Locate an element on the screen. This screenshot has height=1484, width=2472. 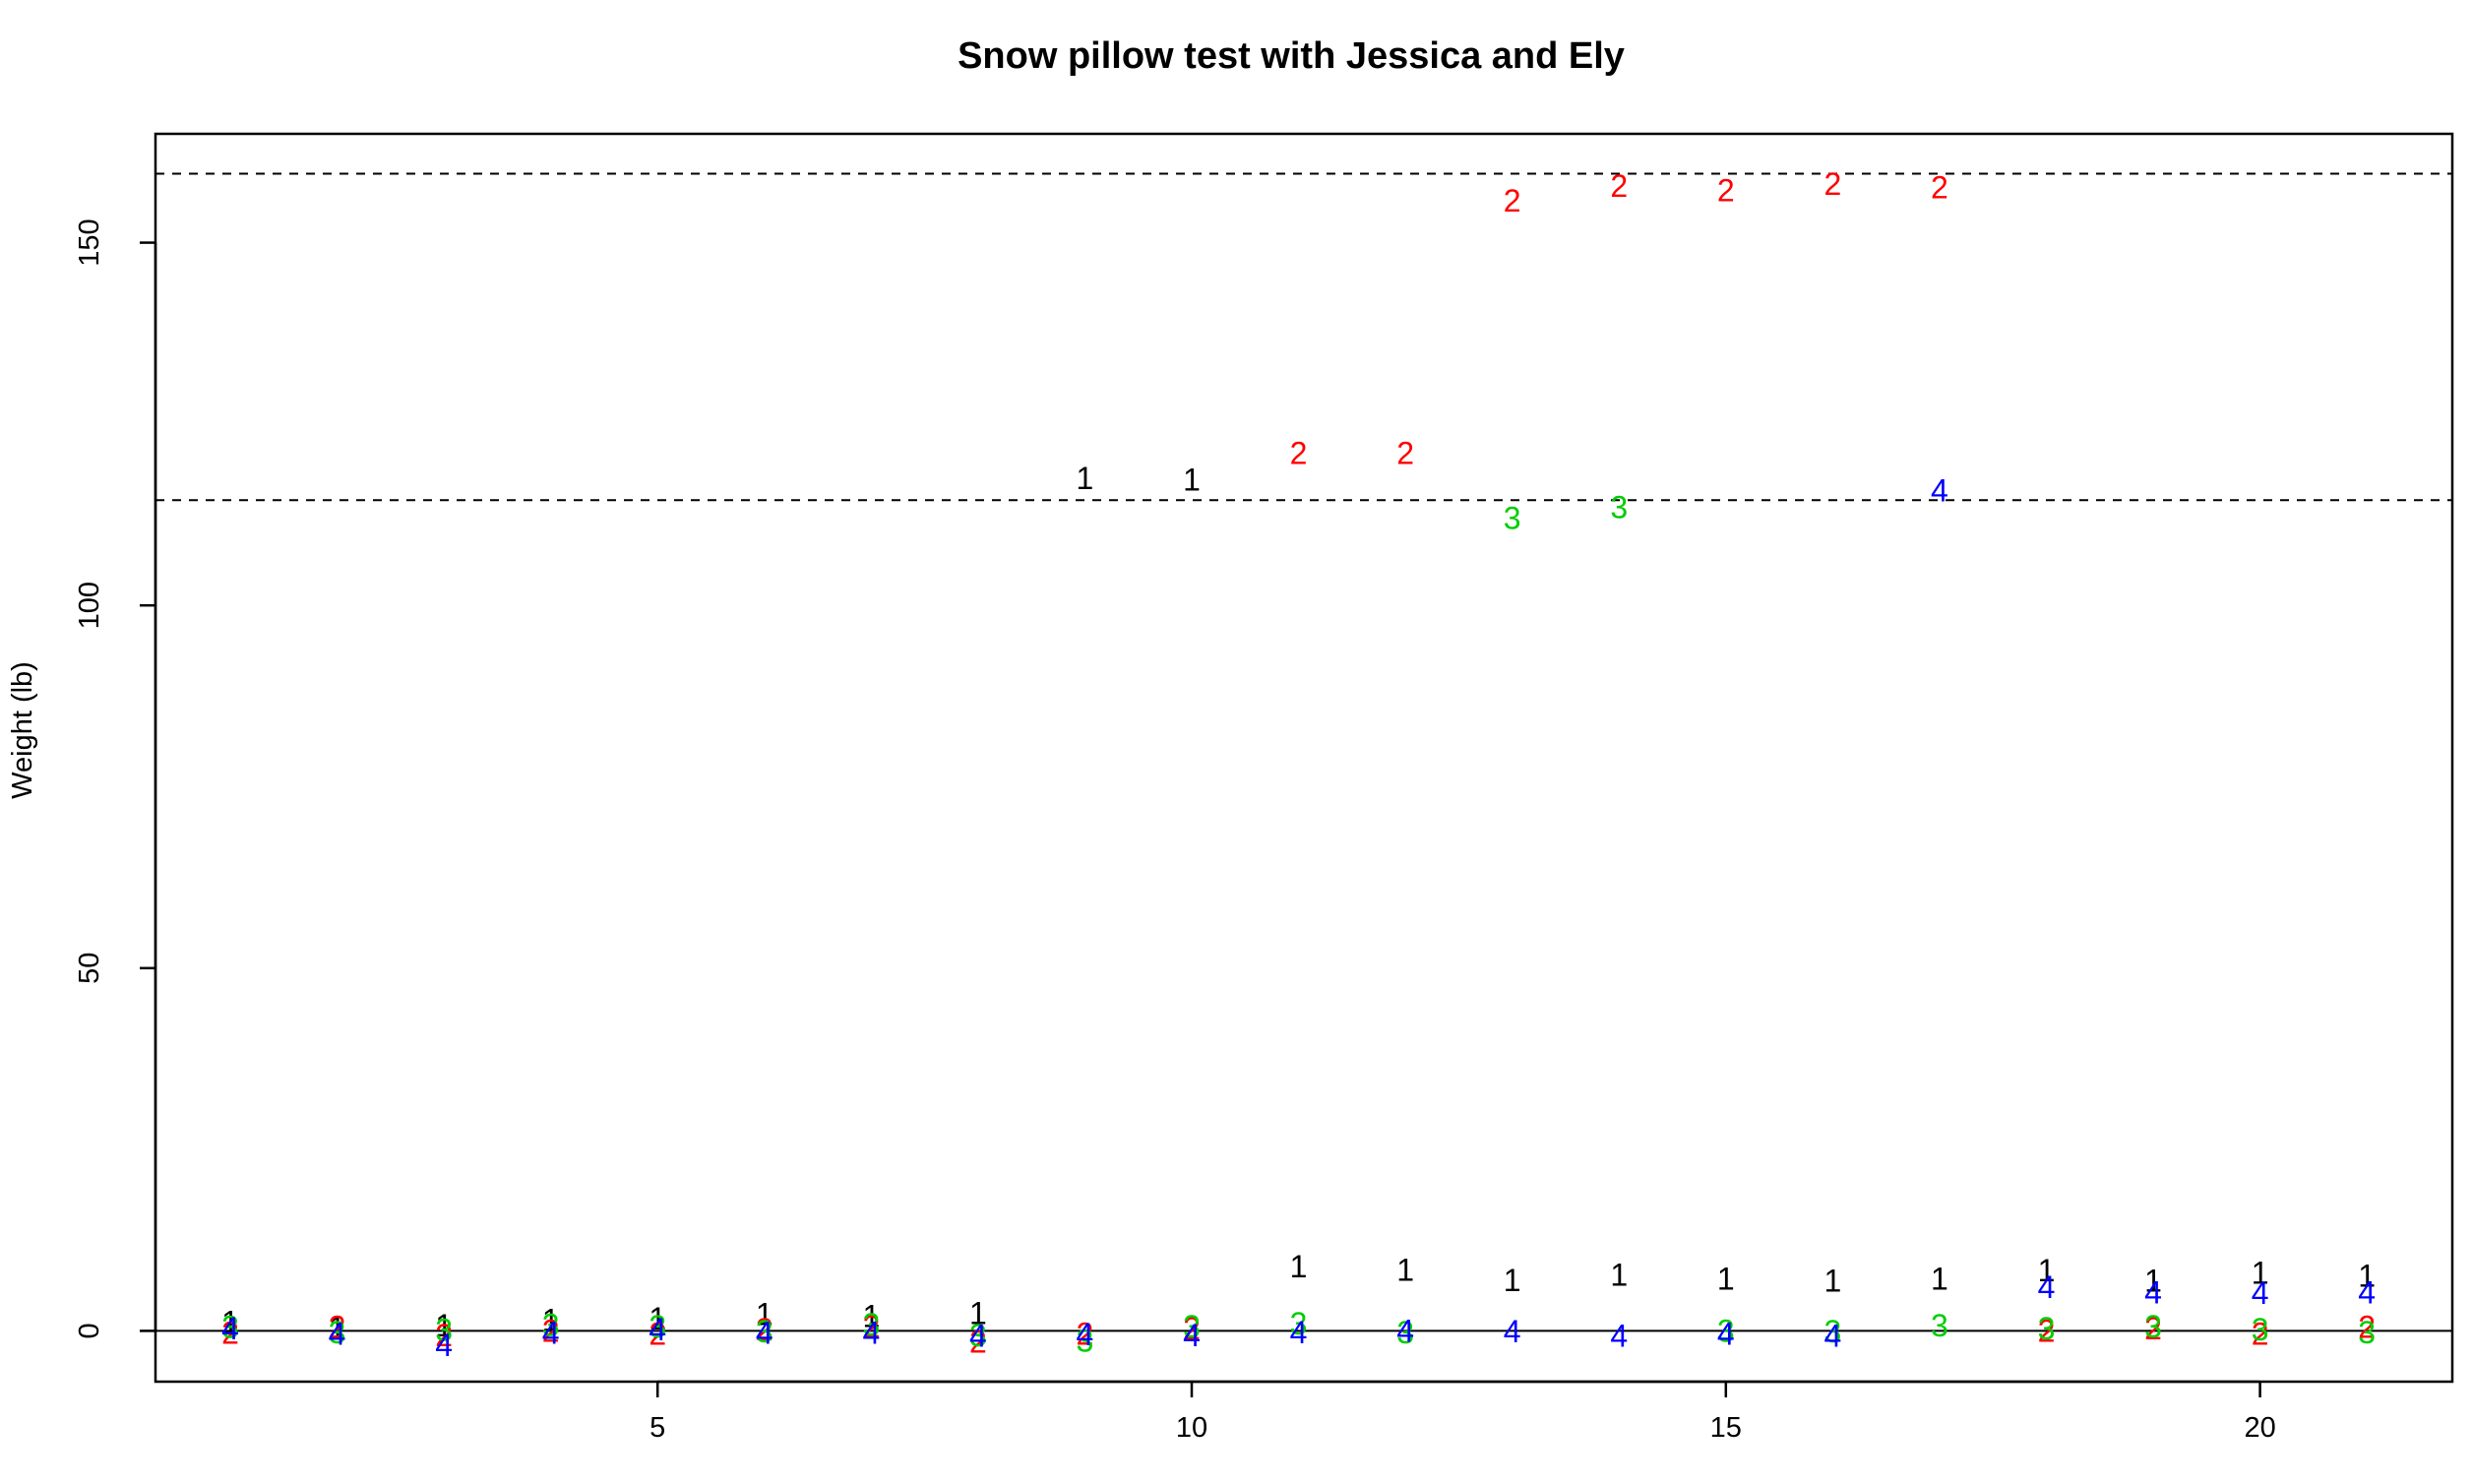
x-tick-label: 15 is located at coordinates (1726, 1428).